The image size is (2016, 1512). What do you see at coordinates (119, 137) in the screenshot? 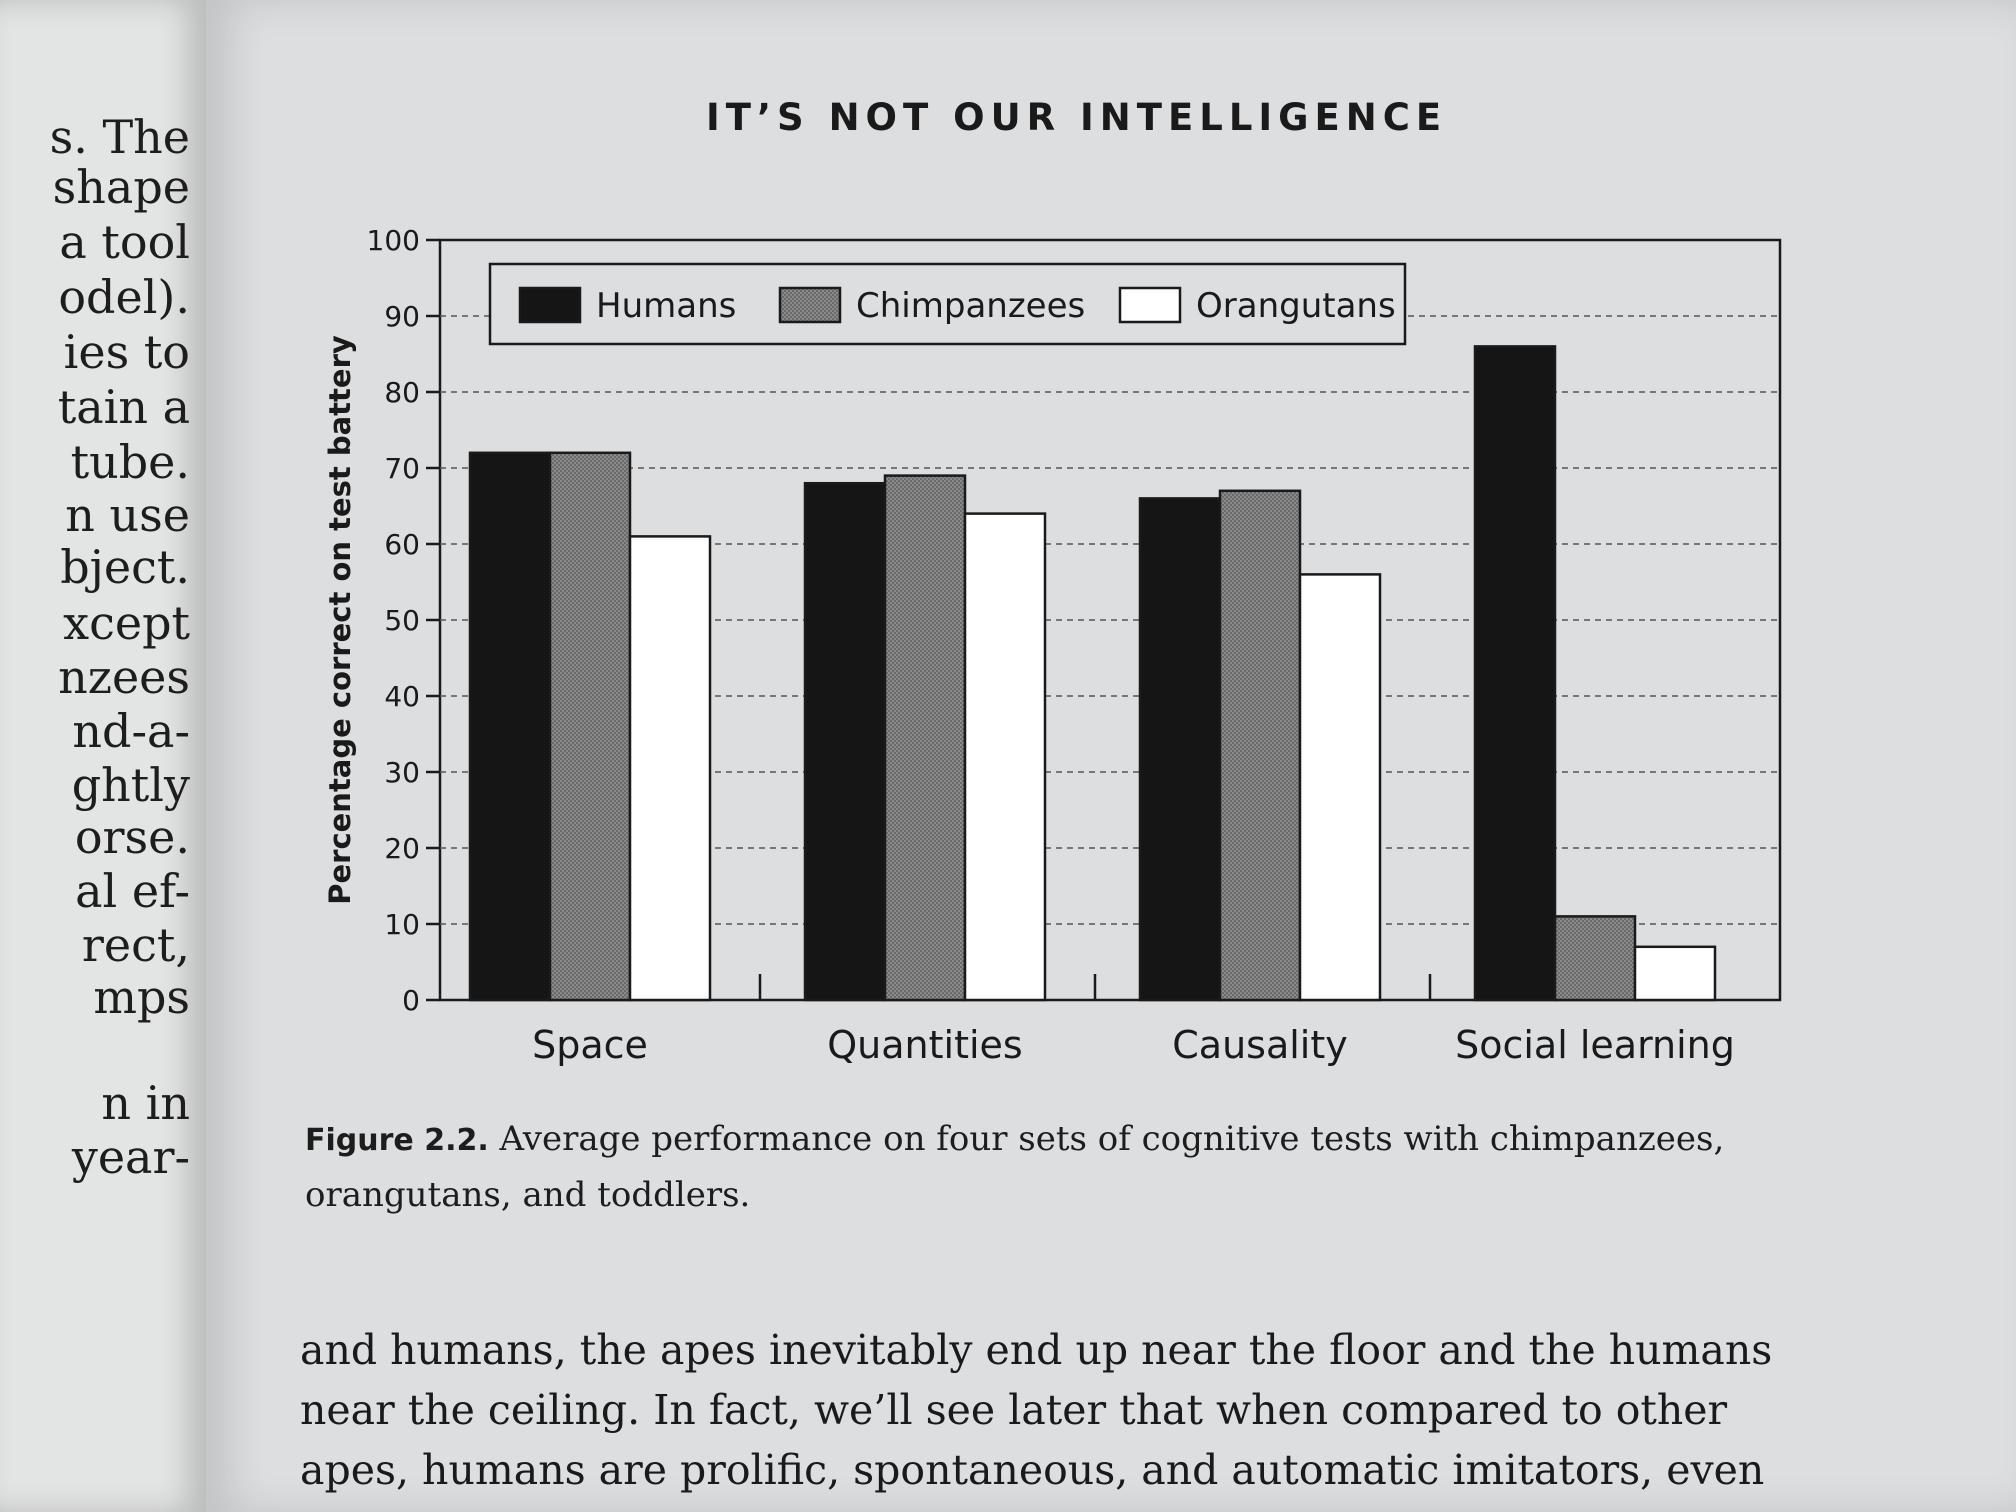
I see `left-page-line: s. The` at bounding box center [119, 137].